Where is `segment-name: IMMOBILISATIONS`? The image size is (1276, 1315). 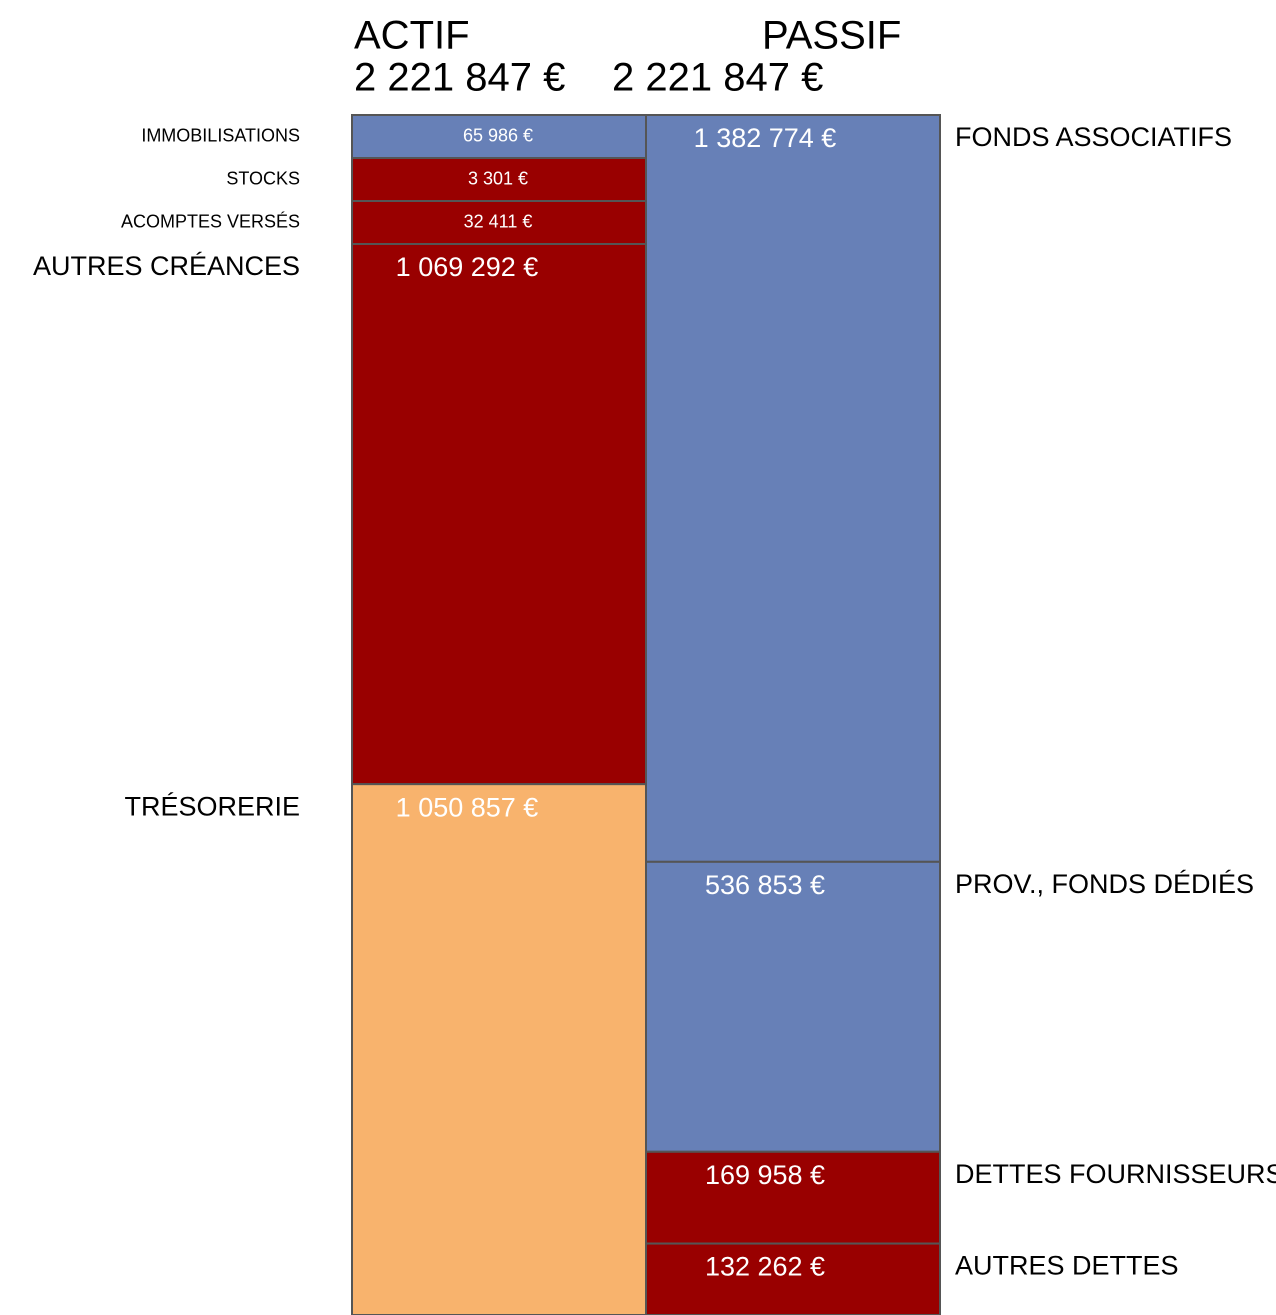
segment-name: IMMOBILISATIONS is located at coordinates (220, 135).